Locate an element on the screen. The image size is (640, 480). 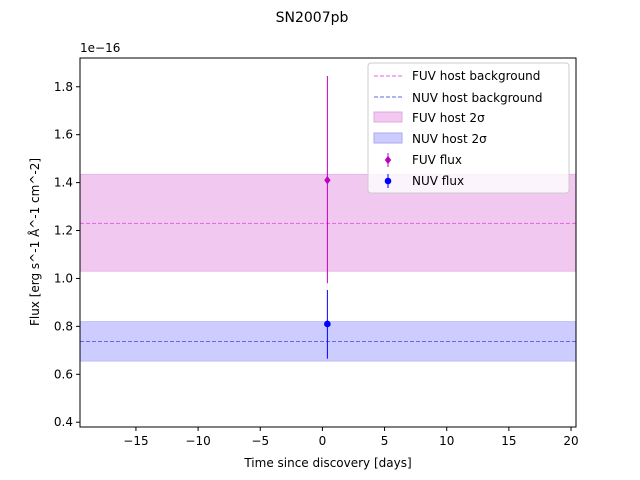
x-tick-label: −5 is located at coordinates (260, 441).